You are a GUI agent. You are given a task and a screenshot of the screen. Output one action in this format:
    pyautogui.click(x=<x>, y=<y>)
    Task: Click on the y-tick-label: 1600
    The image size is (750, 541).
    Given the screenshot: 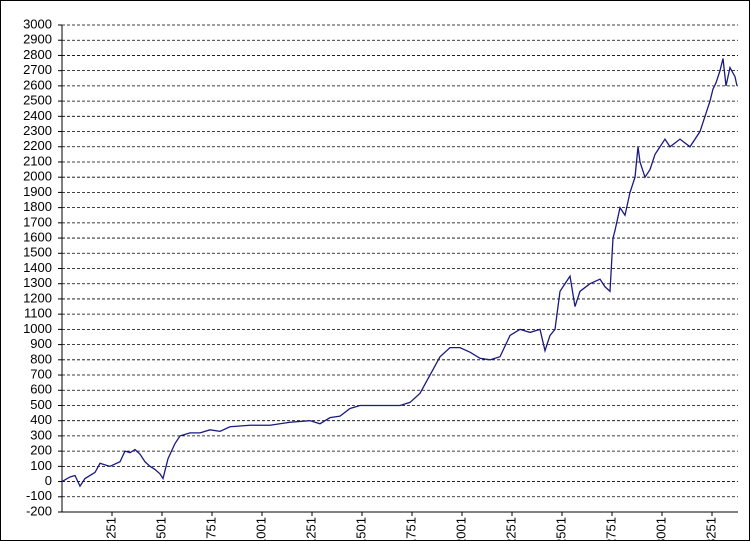 What is the action you would take?
    pyautogui.click(x=37, y=237)
    